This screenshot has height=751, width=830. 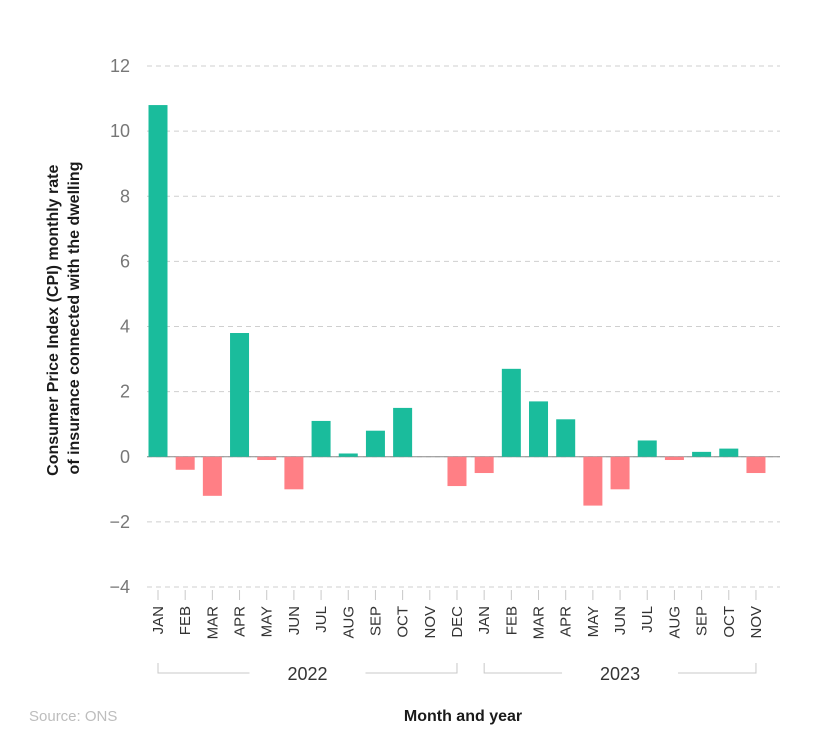 I want to click on source-note: Source: ONS, so click(x=73, y=716).